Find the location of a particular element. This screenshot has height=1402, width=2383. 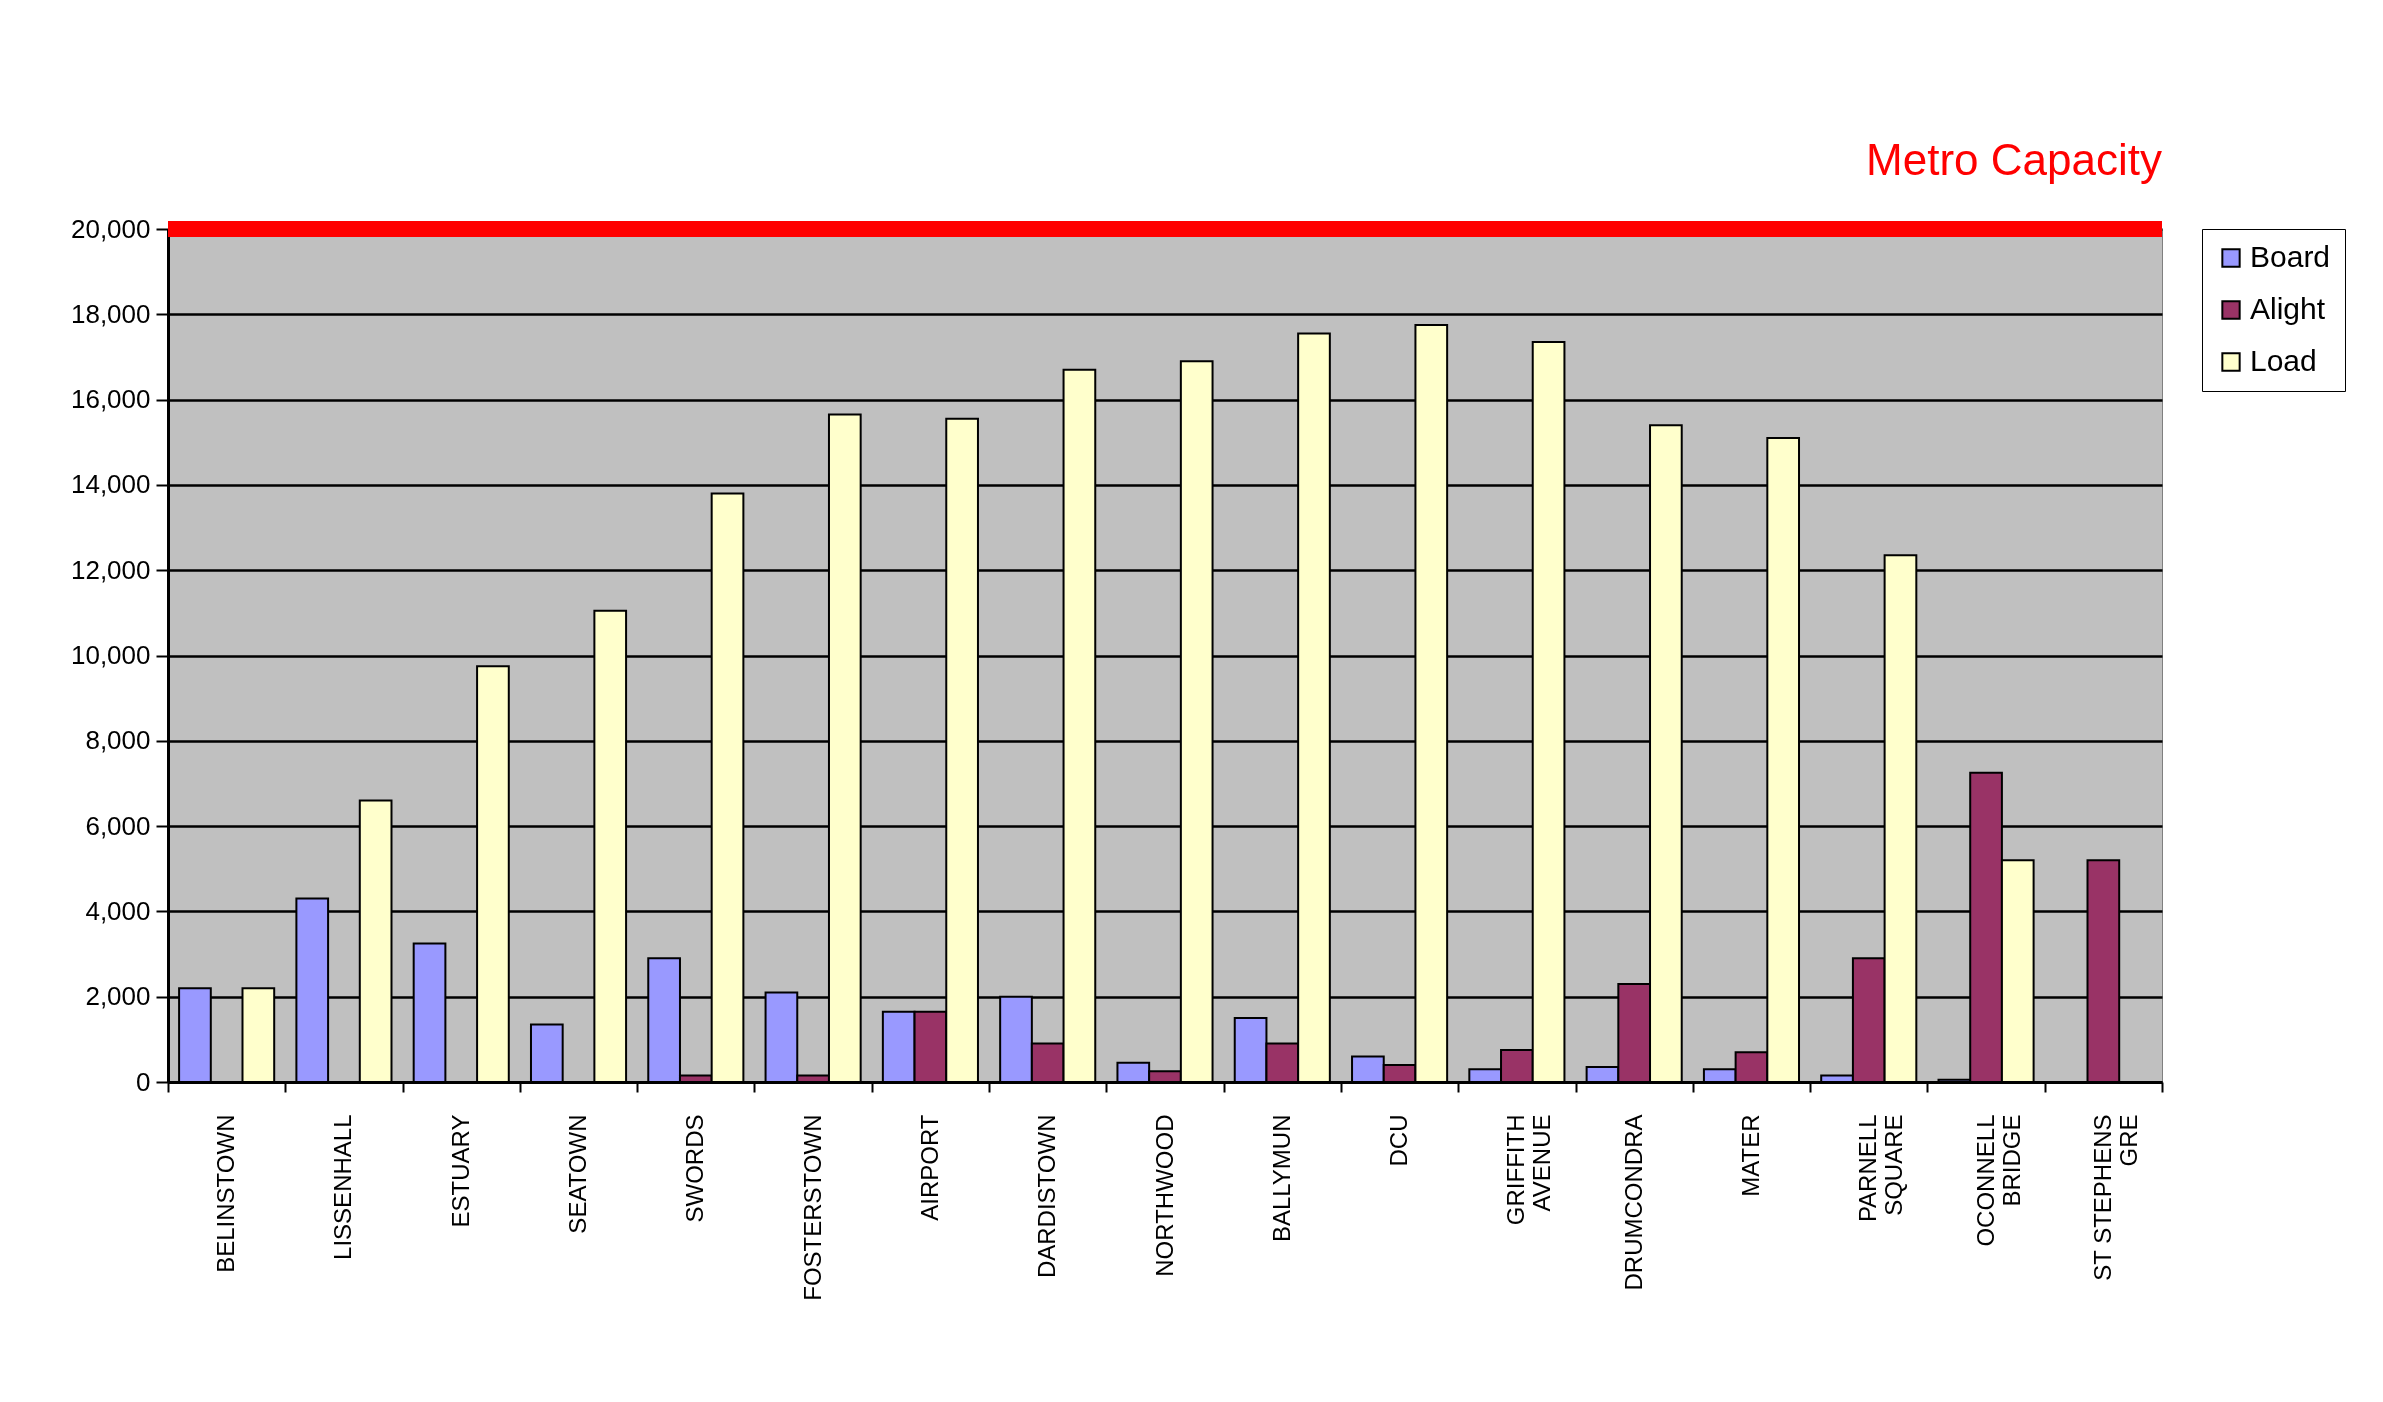

x-tick-label: OCONNELL BRIDGE is located at coordinates (1998, 1180).